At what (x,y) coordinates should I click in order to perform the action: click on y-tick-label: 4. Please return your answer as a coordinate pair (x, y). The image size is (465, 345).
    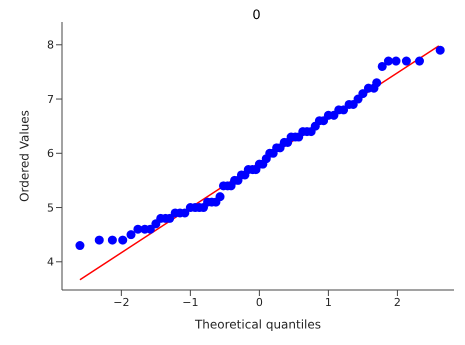
    Looking at the image, I should click on (50, 262).